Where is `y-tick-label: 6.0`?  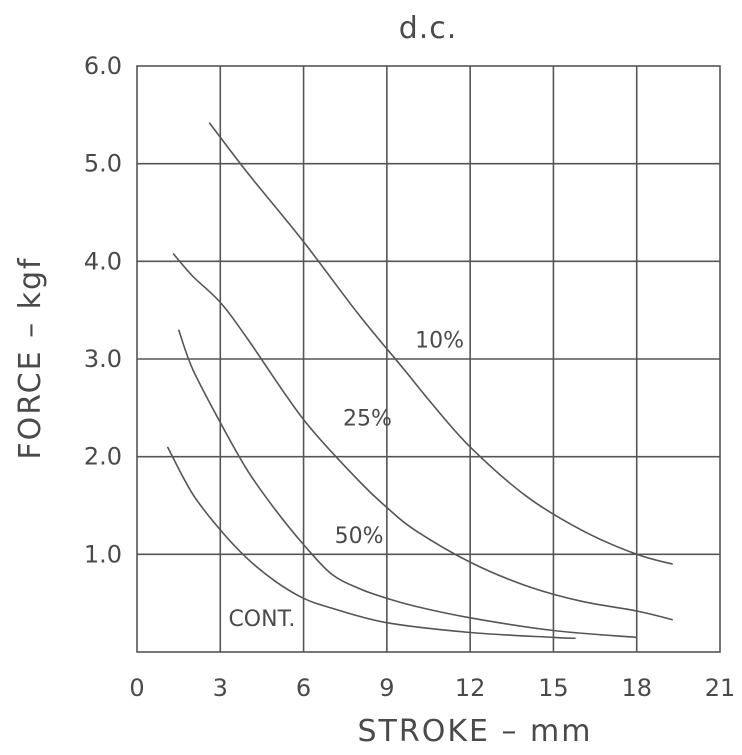 y-tick-label: 6.0 is located at coordinates (103, 66).